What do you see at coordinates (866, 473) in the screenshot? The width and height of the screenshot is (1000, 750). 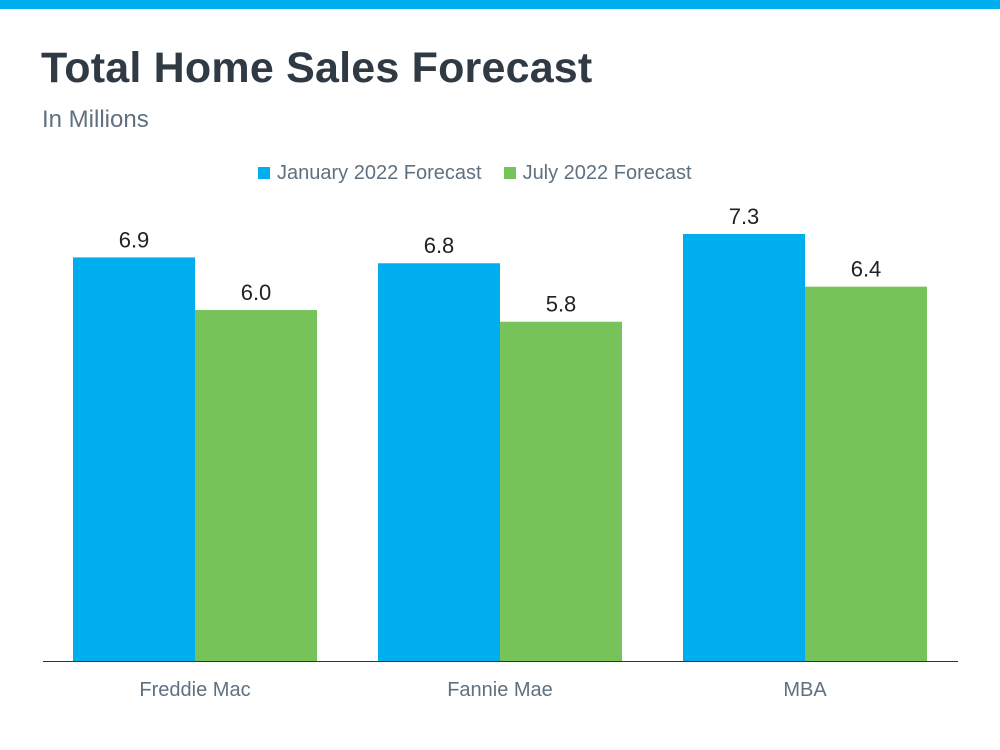 I see `bar-july-mba` at bounding box center [866, 473].